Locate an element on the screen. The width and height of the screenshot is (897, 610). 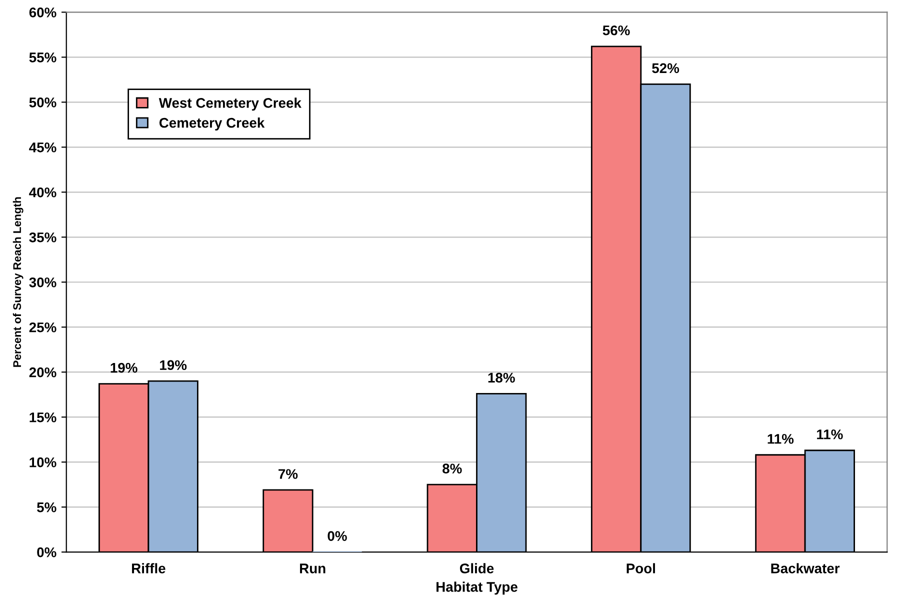
y-tick-label: 25% is located at coordinates (42, 327).